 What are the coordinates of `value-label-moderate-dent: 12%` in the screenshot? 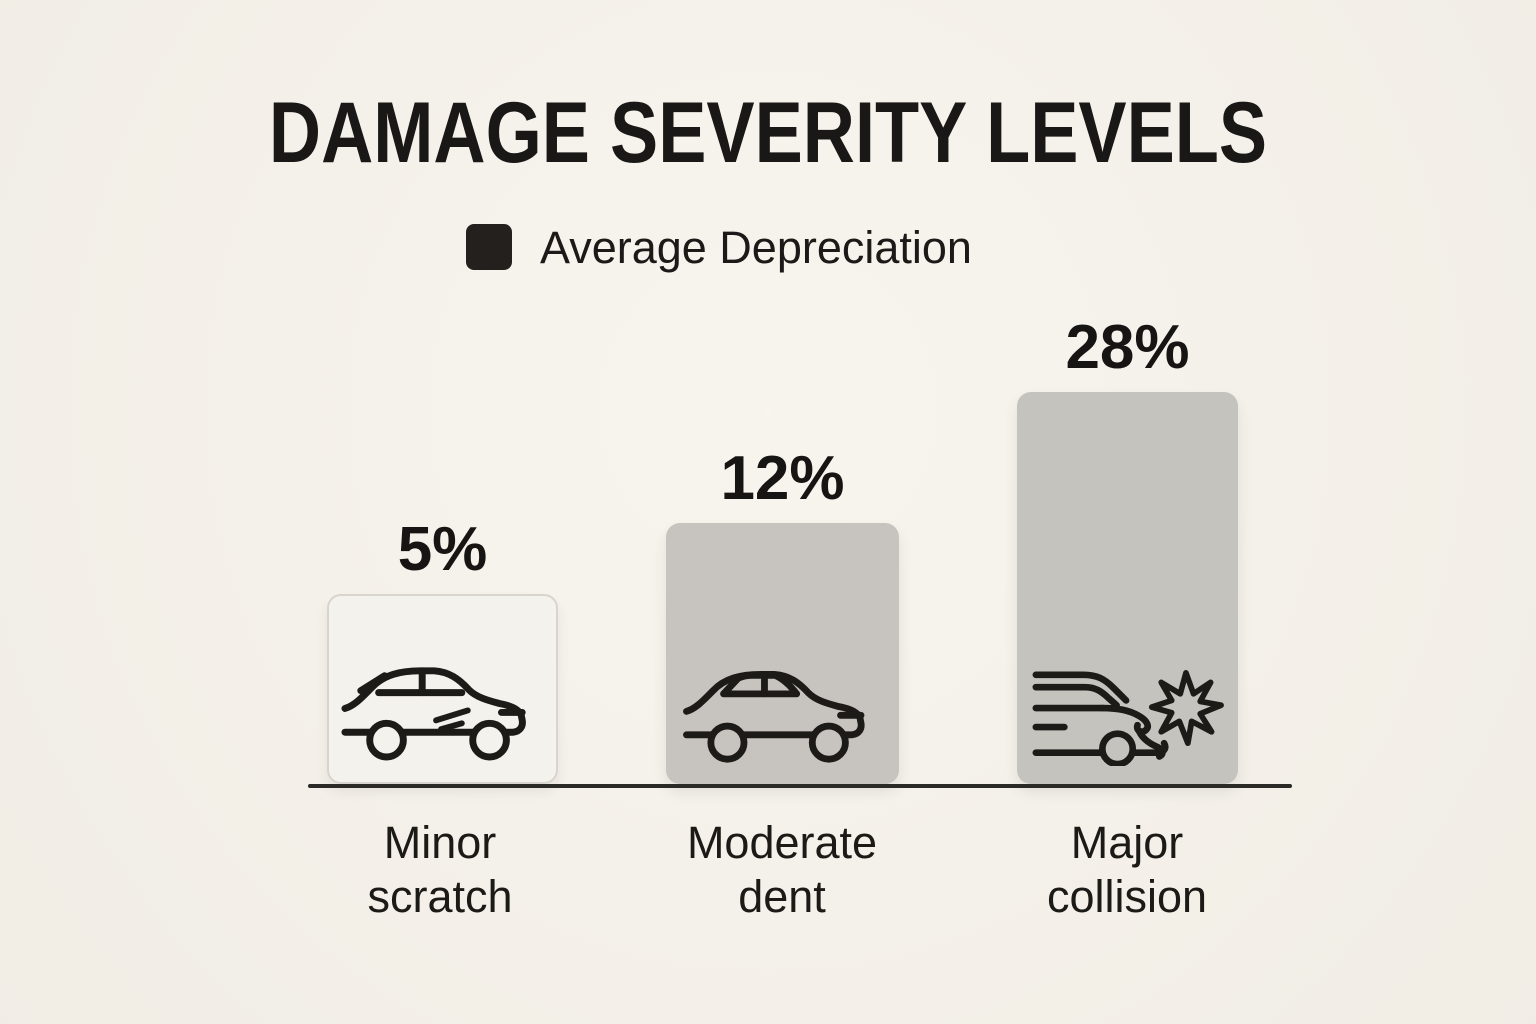 It's located at (782, 478).